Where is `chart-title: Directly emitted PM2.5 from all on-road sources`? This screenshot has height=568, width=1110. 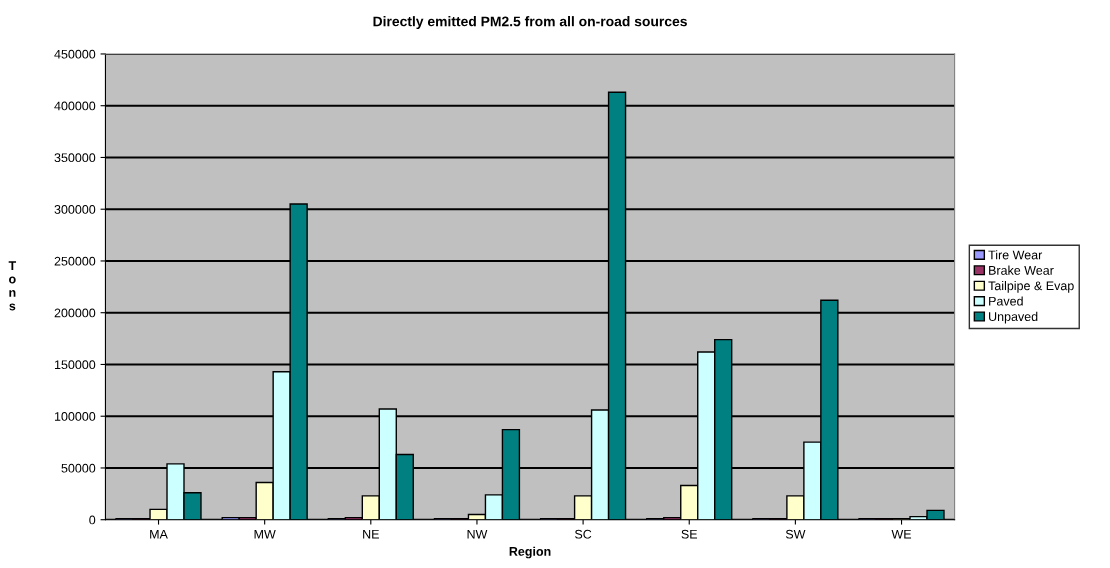
chart-title: Directly emitted PM2.5 from all on-road sources is located at coordinates (530, 23).